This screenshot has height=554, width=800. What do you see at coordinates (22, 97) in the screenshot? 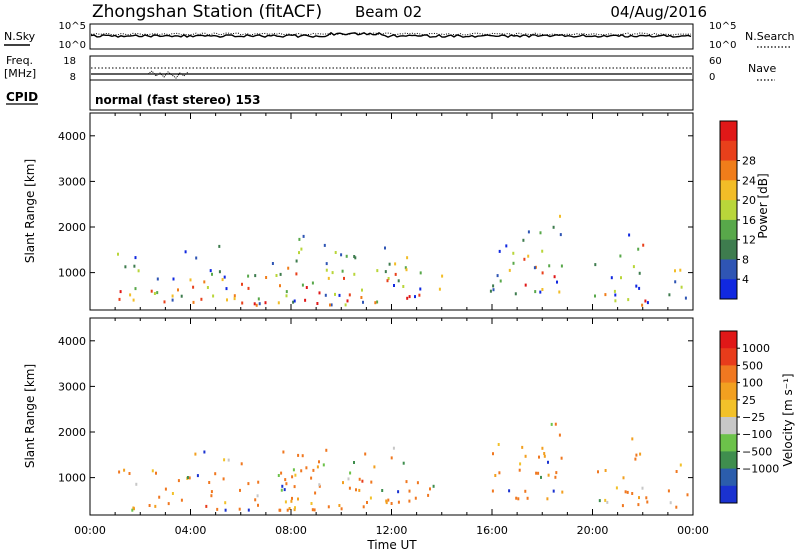
I see `cpid-label: CPID` at bounding box center [22, 97].